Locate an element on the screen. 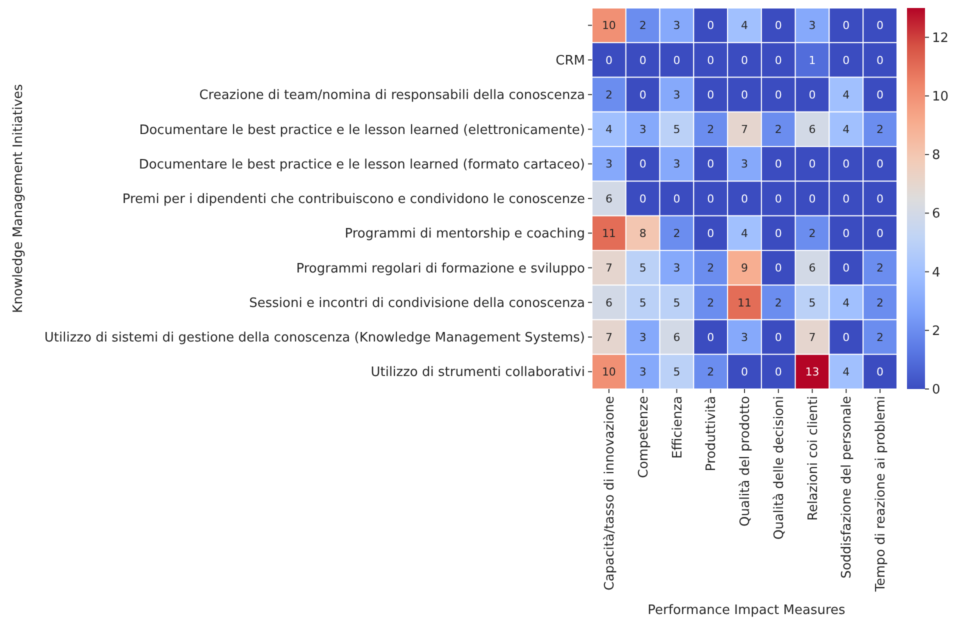 The width and height of the screenshot is (955, 619). data-label: 7 is located at coordinates (608, 268).